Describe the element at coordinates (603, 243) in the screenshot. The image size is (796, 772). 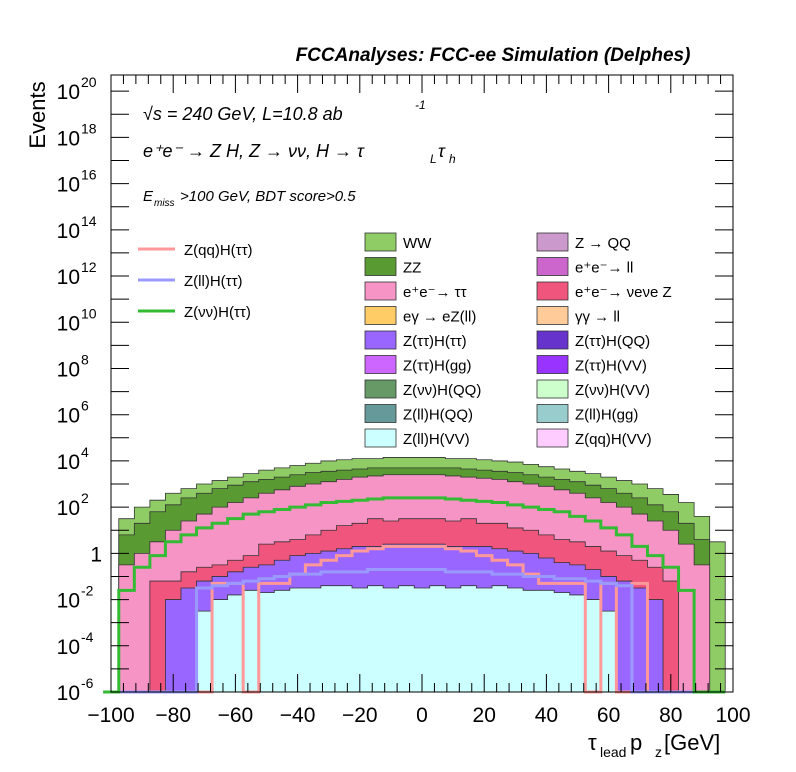
I see `legend-box-label: Z → QQ` at that location.